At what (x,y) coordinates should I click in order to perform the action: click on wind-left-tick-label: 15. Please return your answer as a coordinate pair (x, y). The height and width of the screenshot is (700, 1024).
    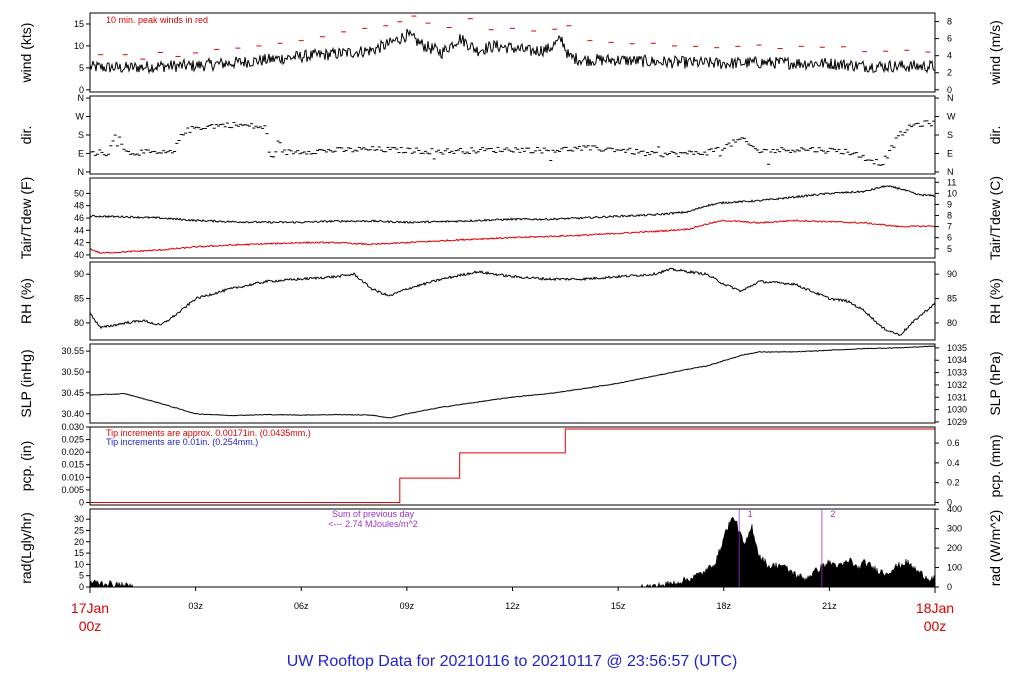
    Looking at the image, I should click on (79, 24).